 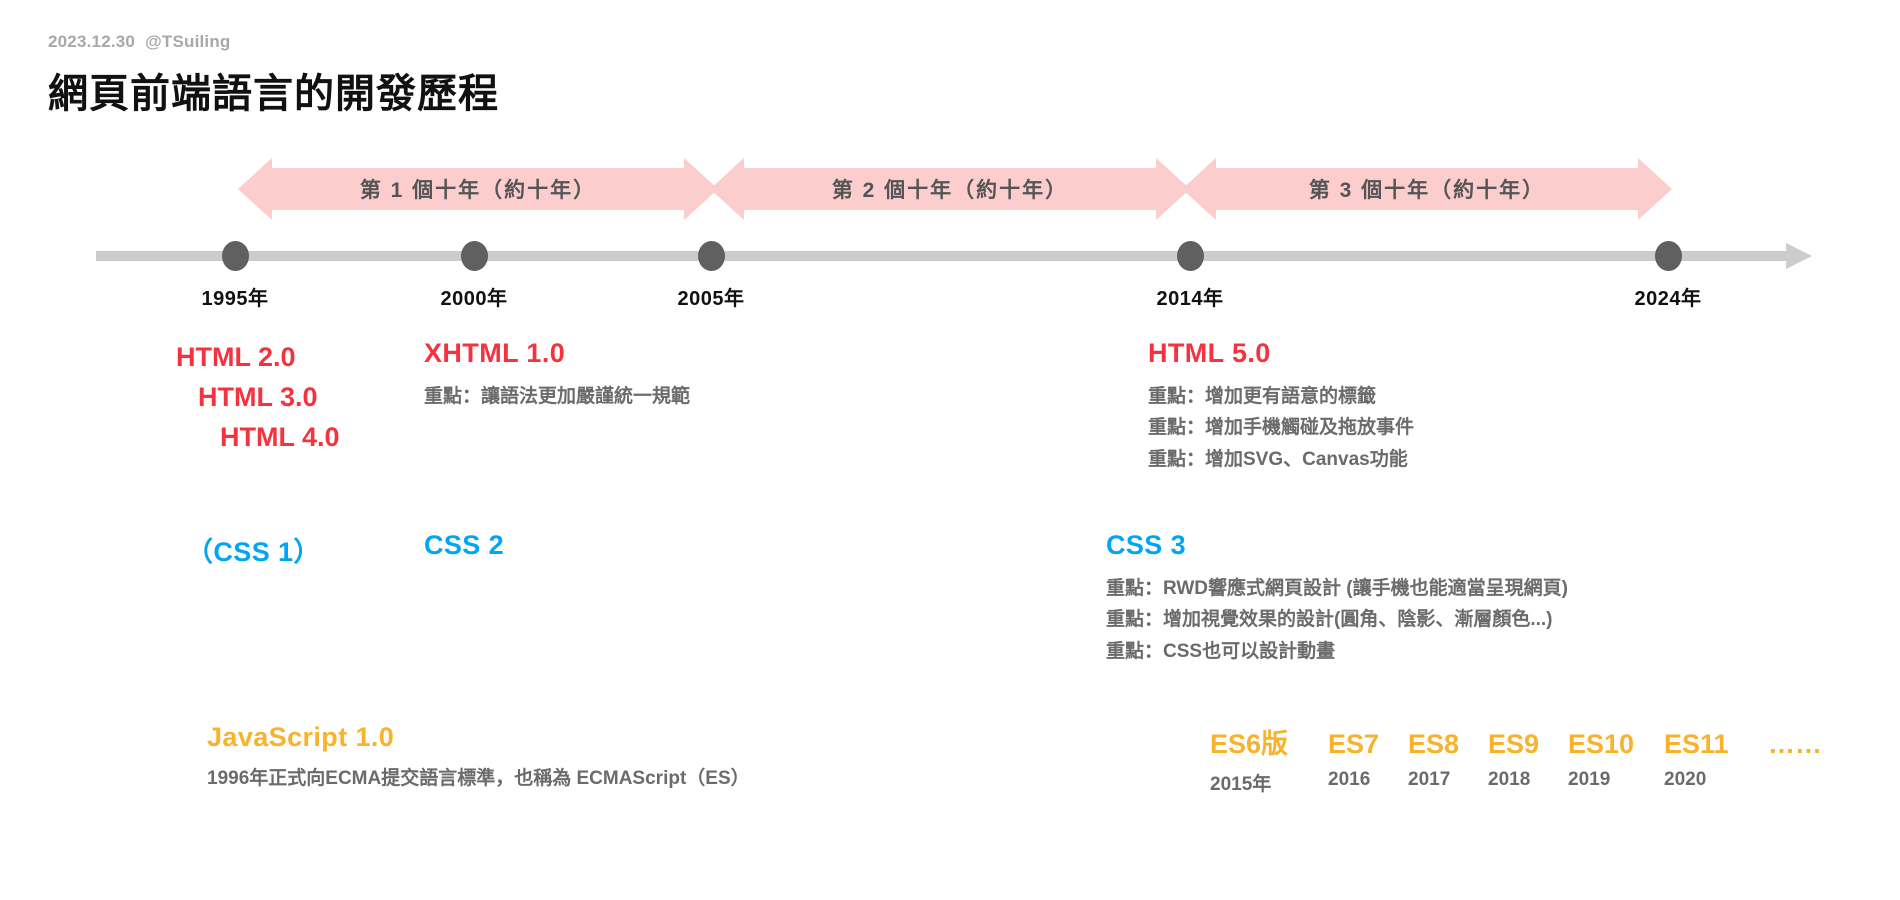 What do you see at coordinates (273, 94) in the screenshot?
I see `page-title: 網頁前端語言的開發歷程` at bounding box center [273, 94].